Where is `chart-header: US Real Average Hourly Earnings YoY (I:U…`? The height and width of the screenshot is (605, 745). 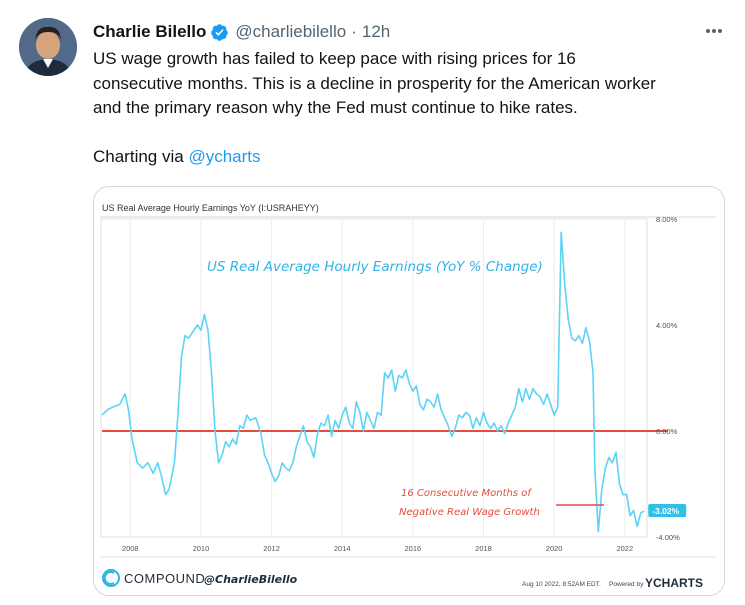 chart-header: US Real Average Hourly Earnings YoY (I:U… is located at coordinates (210, 208).